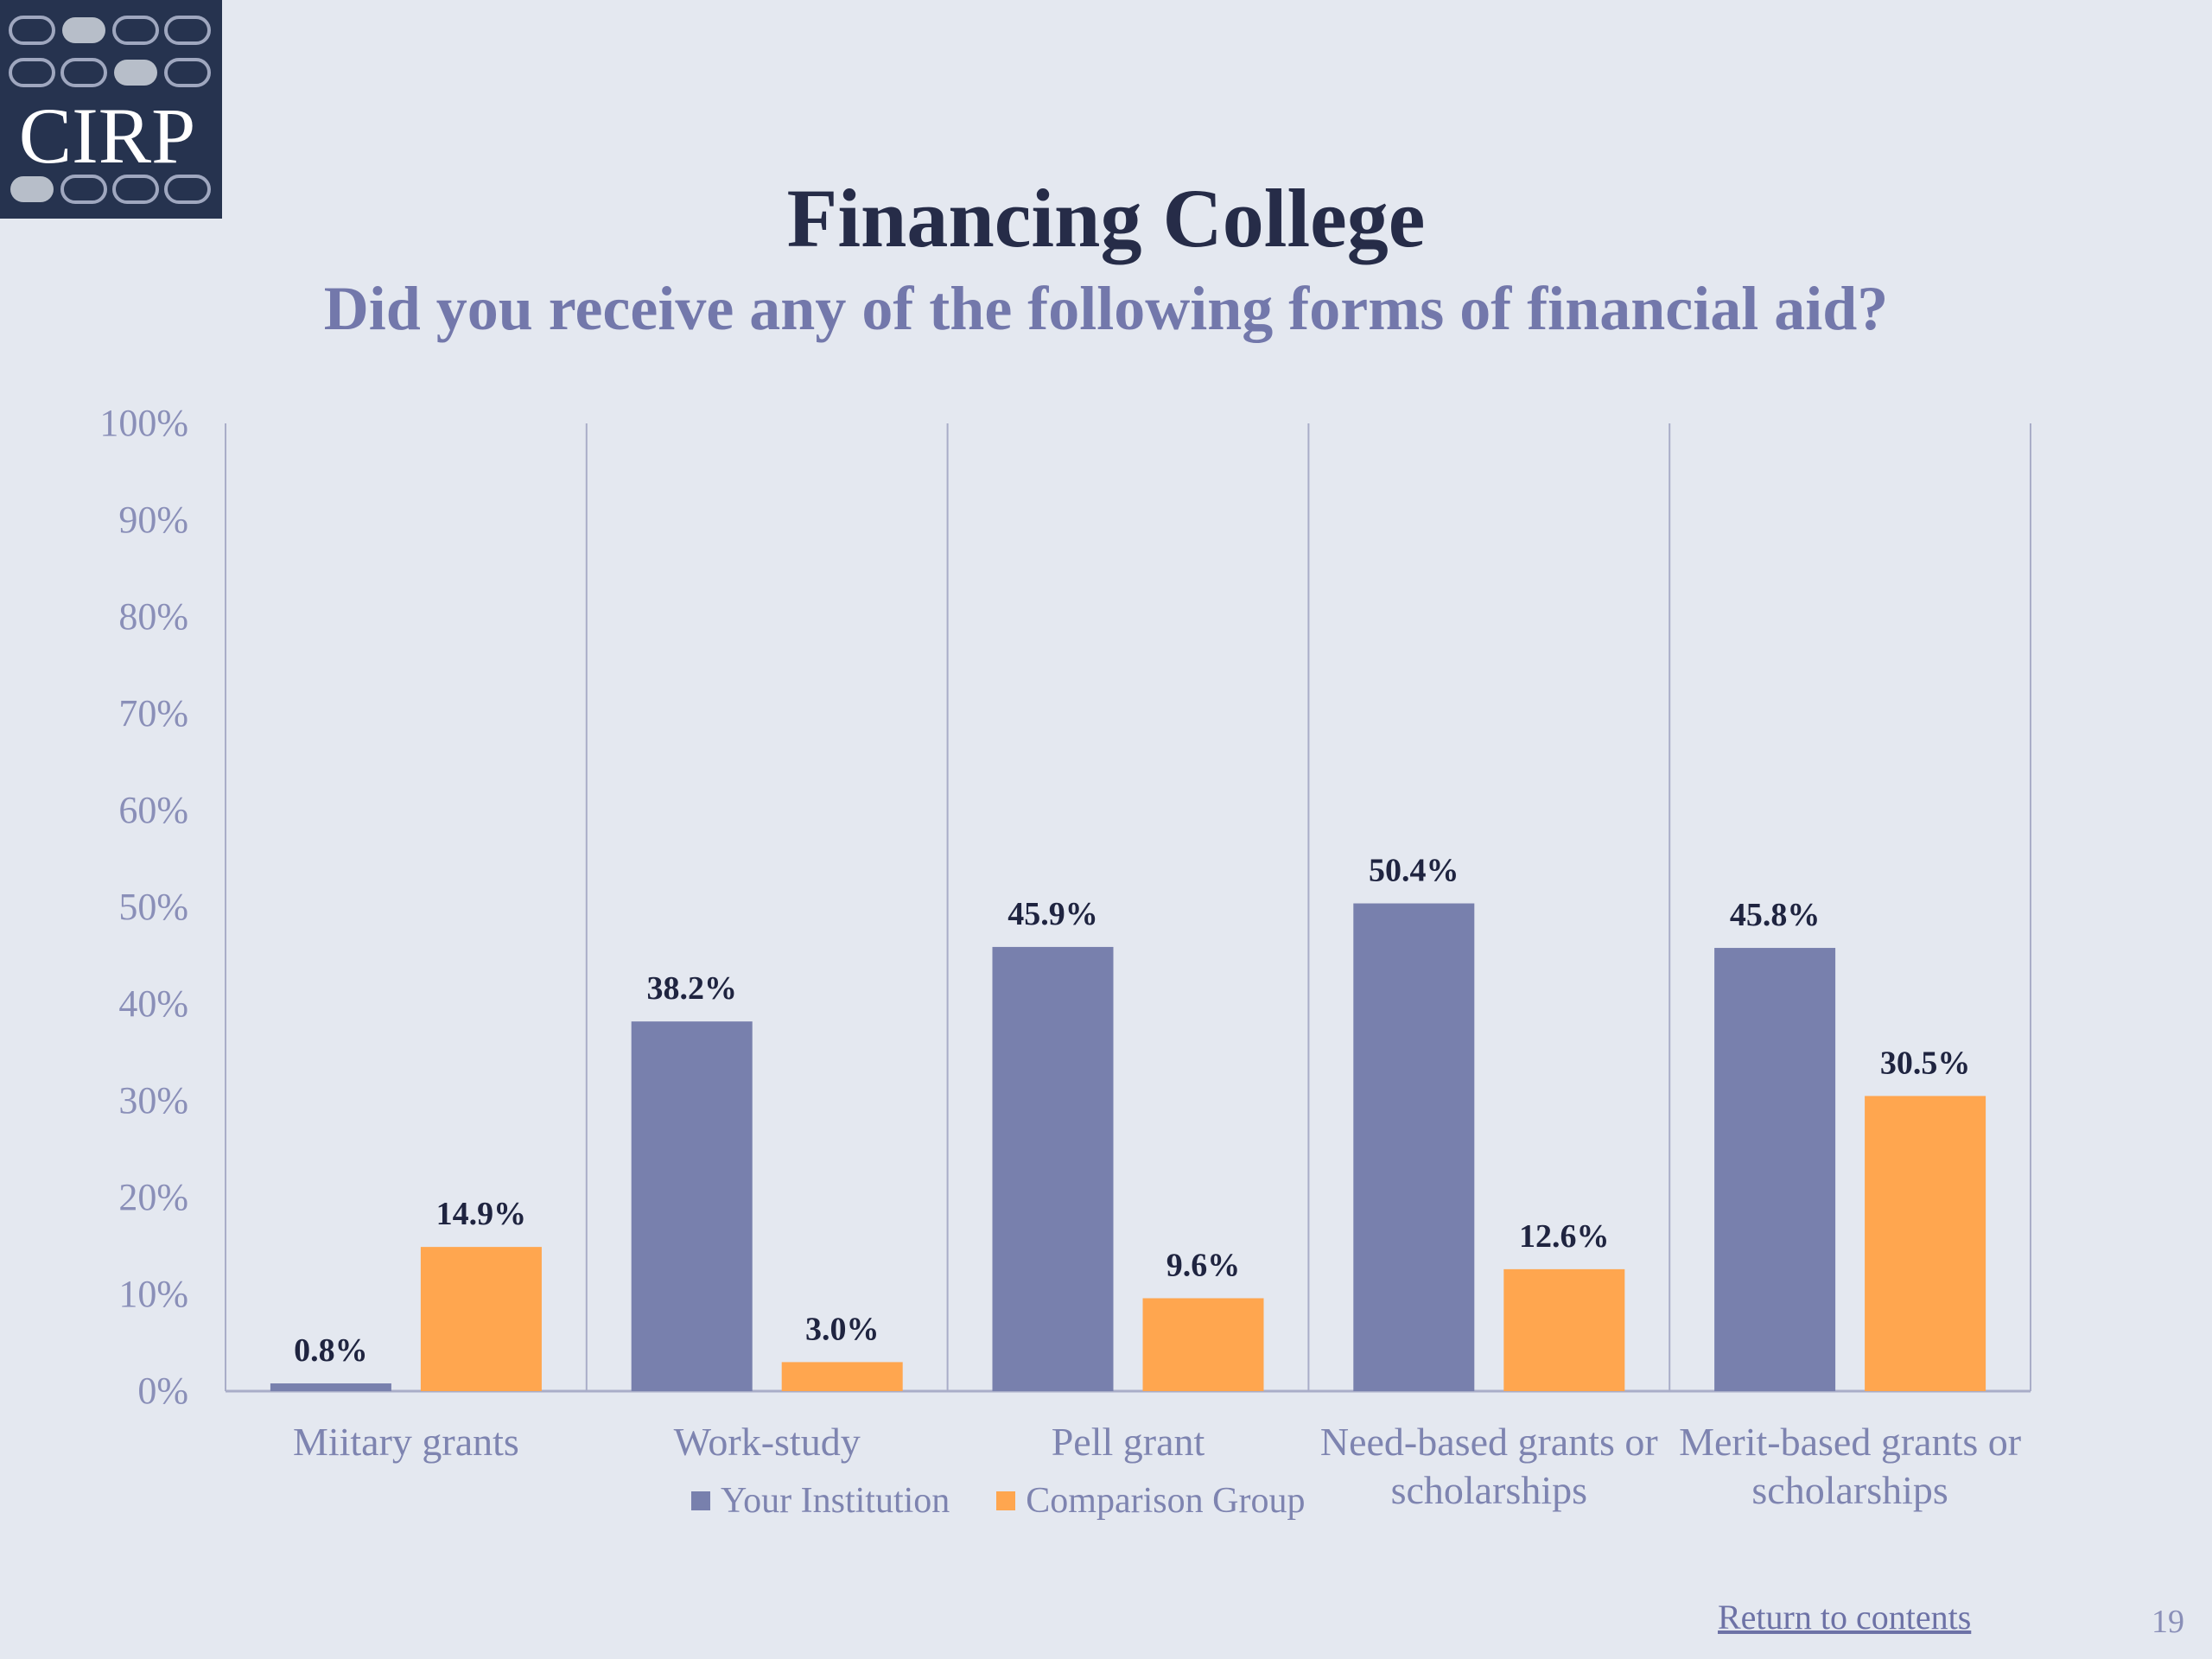 The image size is (2212, 1659). I want to click on data-label: 30.5%, so click(1925, 1063).